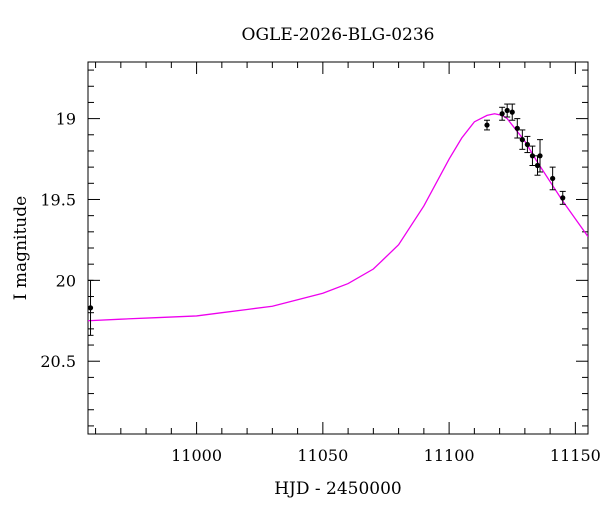  Describe the element at coordinates (338, 489) in the screenshot. I see `x-axis-label: HJD - 2450000` at that location.